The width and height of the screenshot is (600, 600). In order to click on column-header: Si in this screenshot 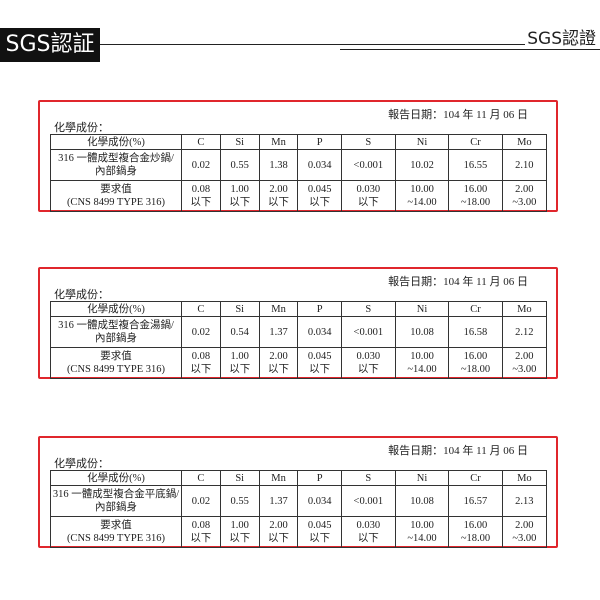, I will do `click(239, 142)`.